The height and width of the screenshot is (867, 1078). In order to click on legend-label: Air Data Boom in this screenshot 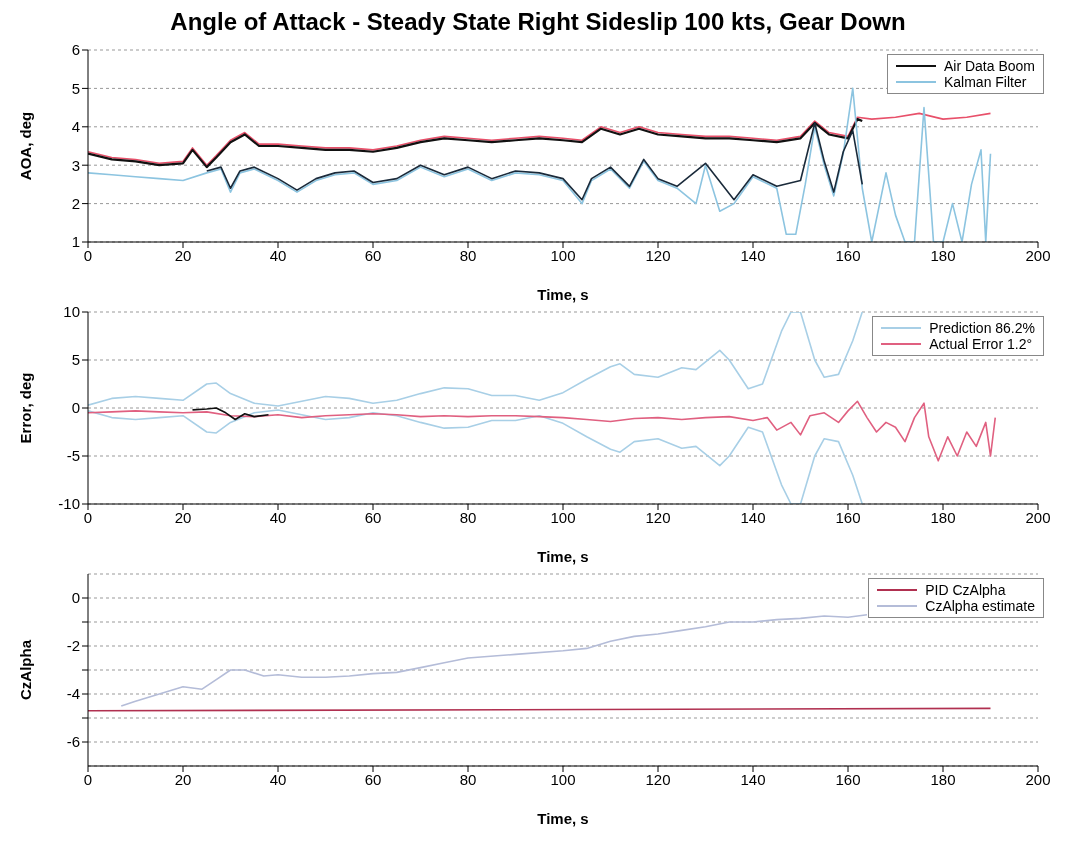, I will do `click(989, 66)`.